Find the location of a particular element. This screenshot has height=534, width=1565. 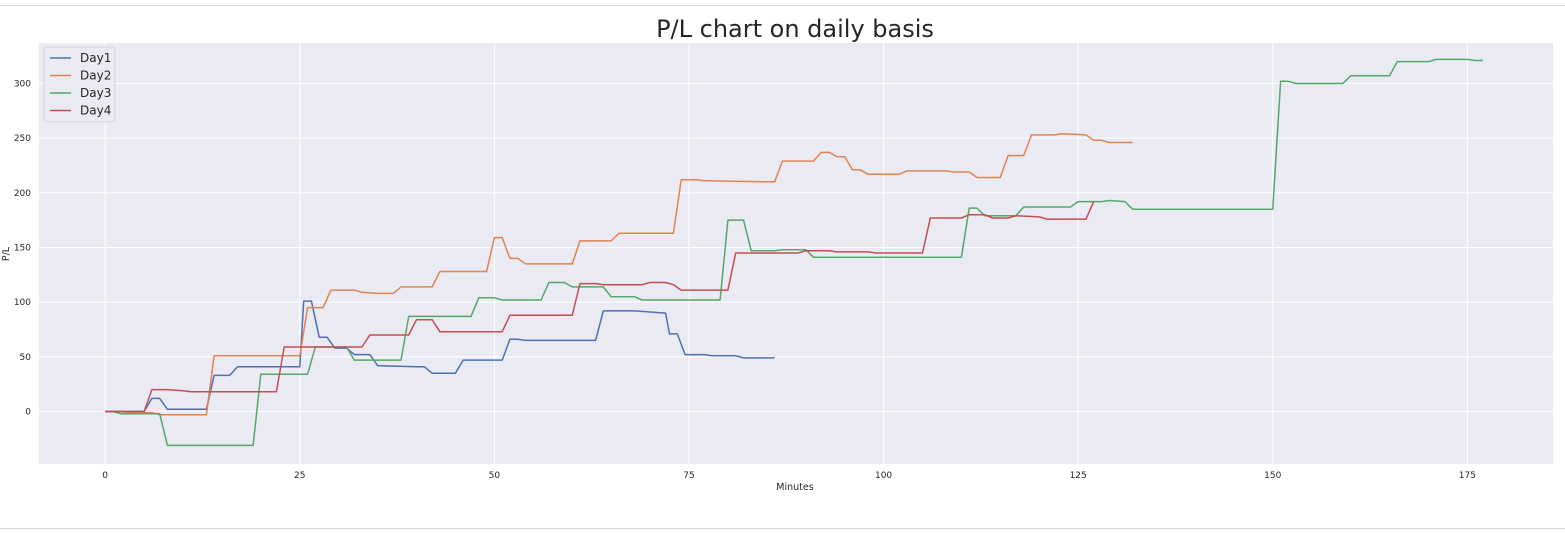

legend-label-day2: Day2 is located at coordinates (95, 76).